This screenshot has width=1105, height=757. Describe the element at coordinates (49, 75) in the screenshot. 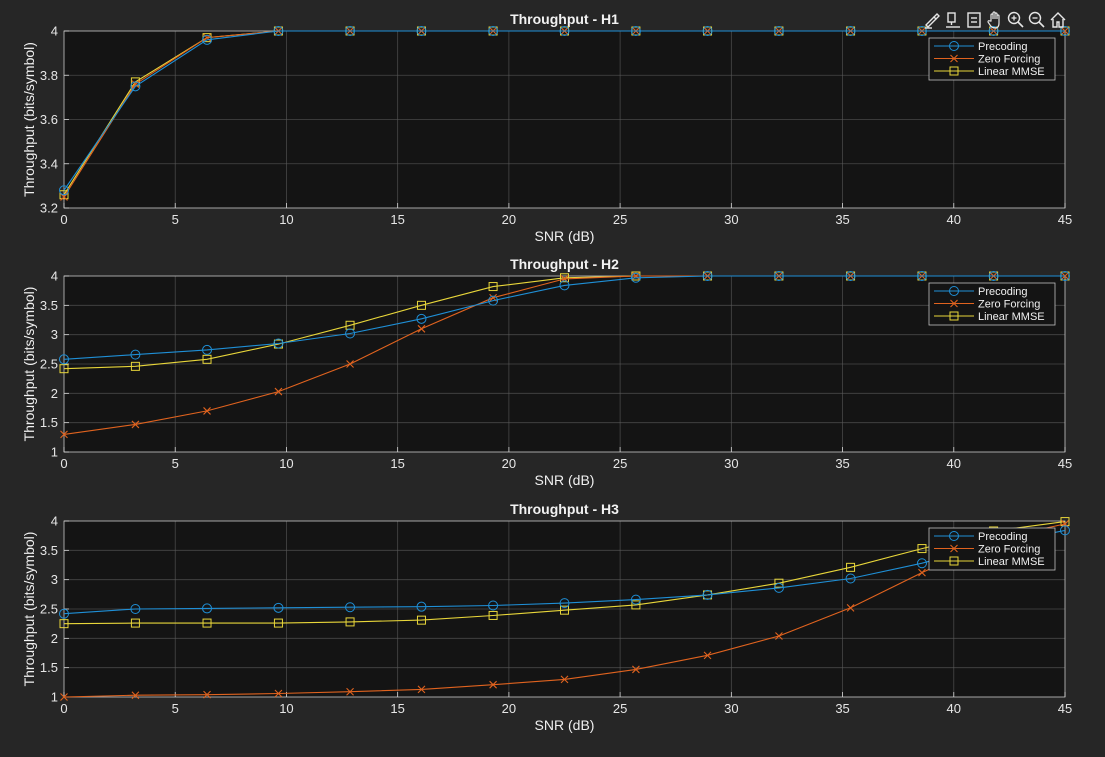

I see `y-tick-label: 3.8` at that location.